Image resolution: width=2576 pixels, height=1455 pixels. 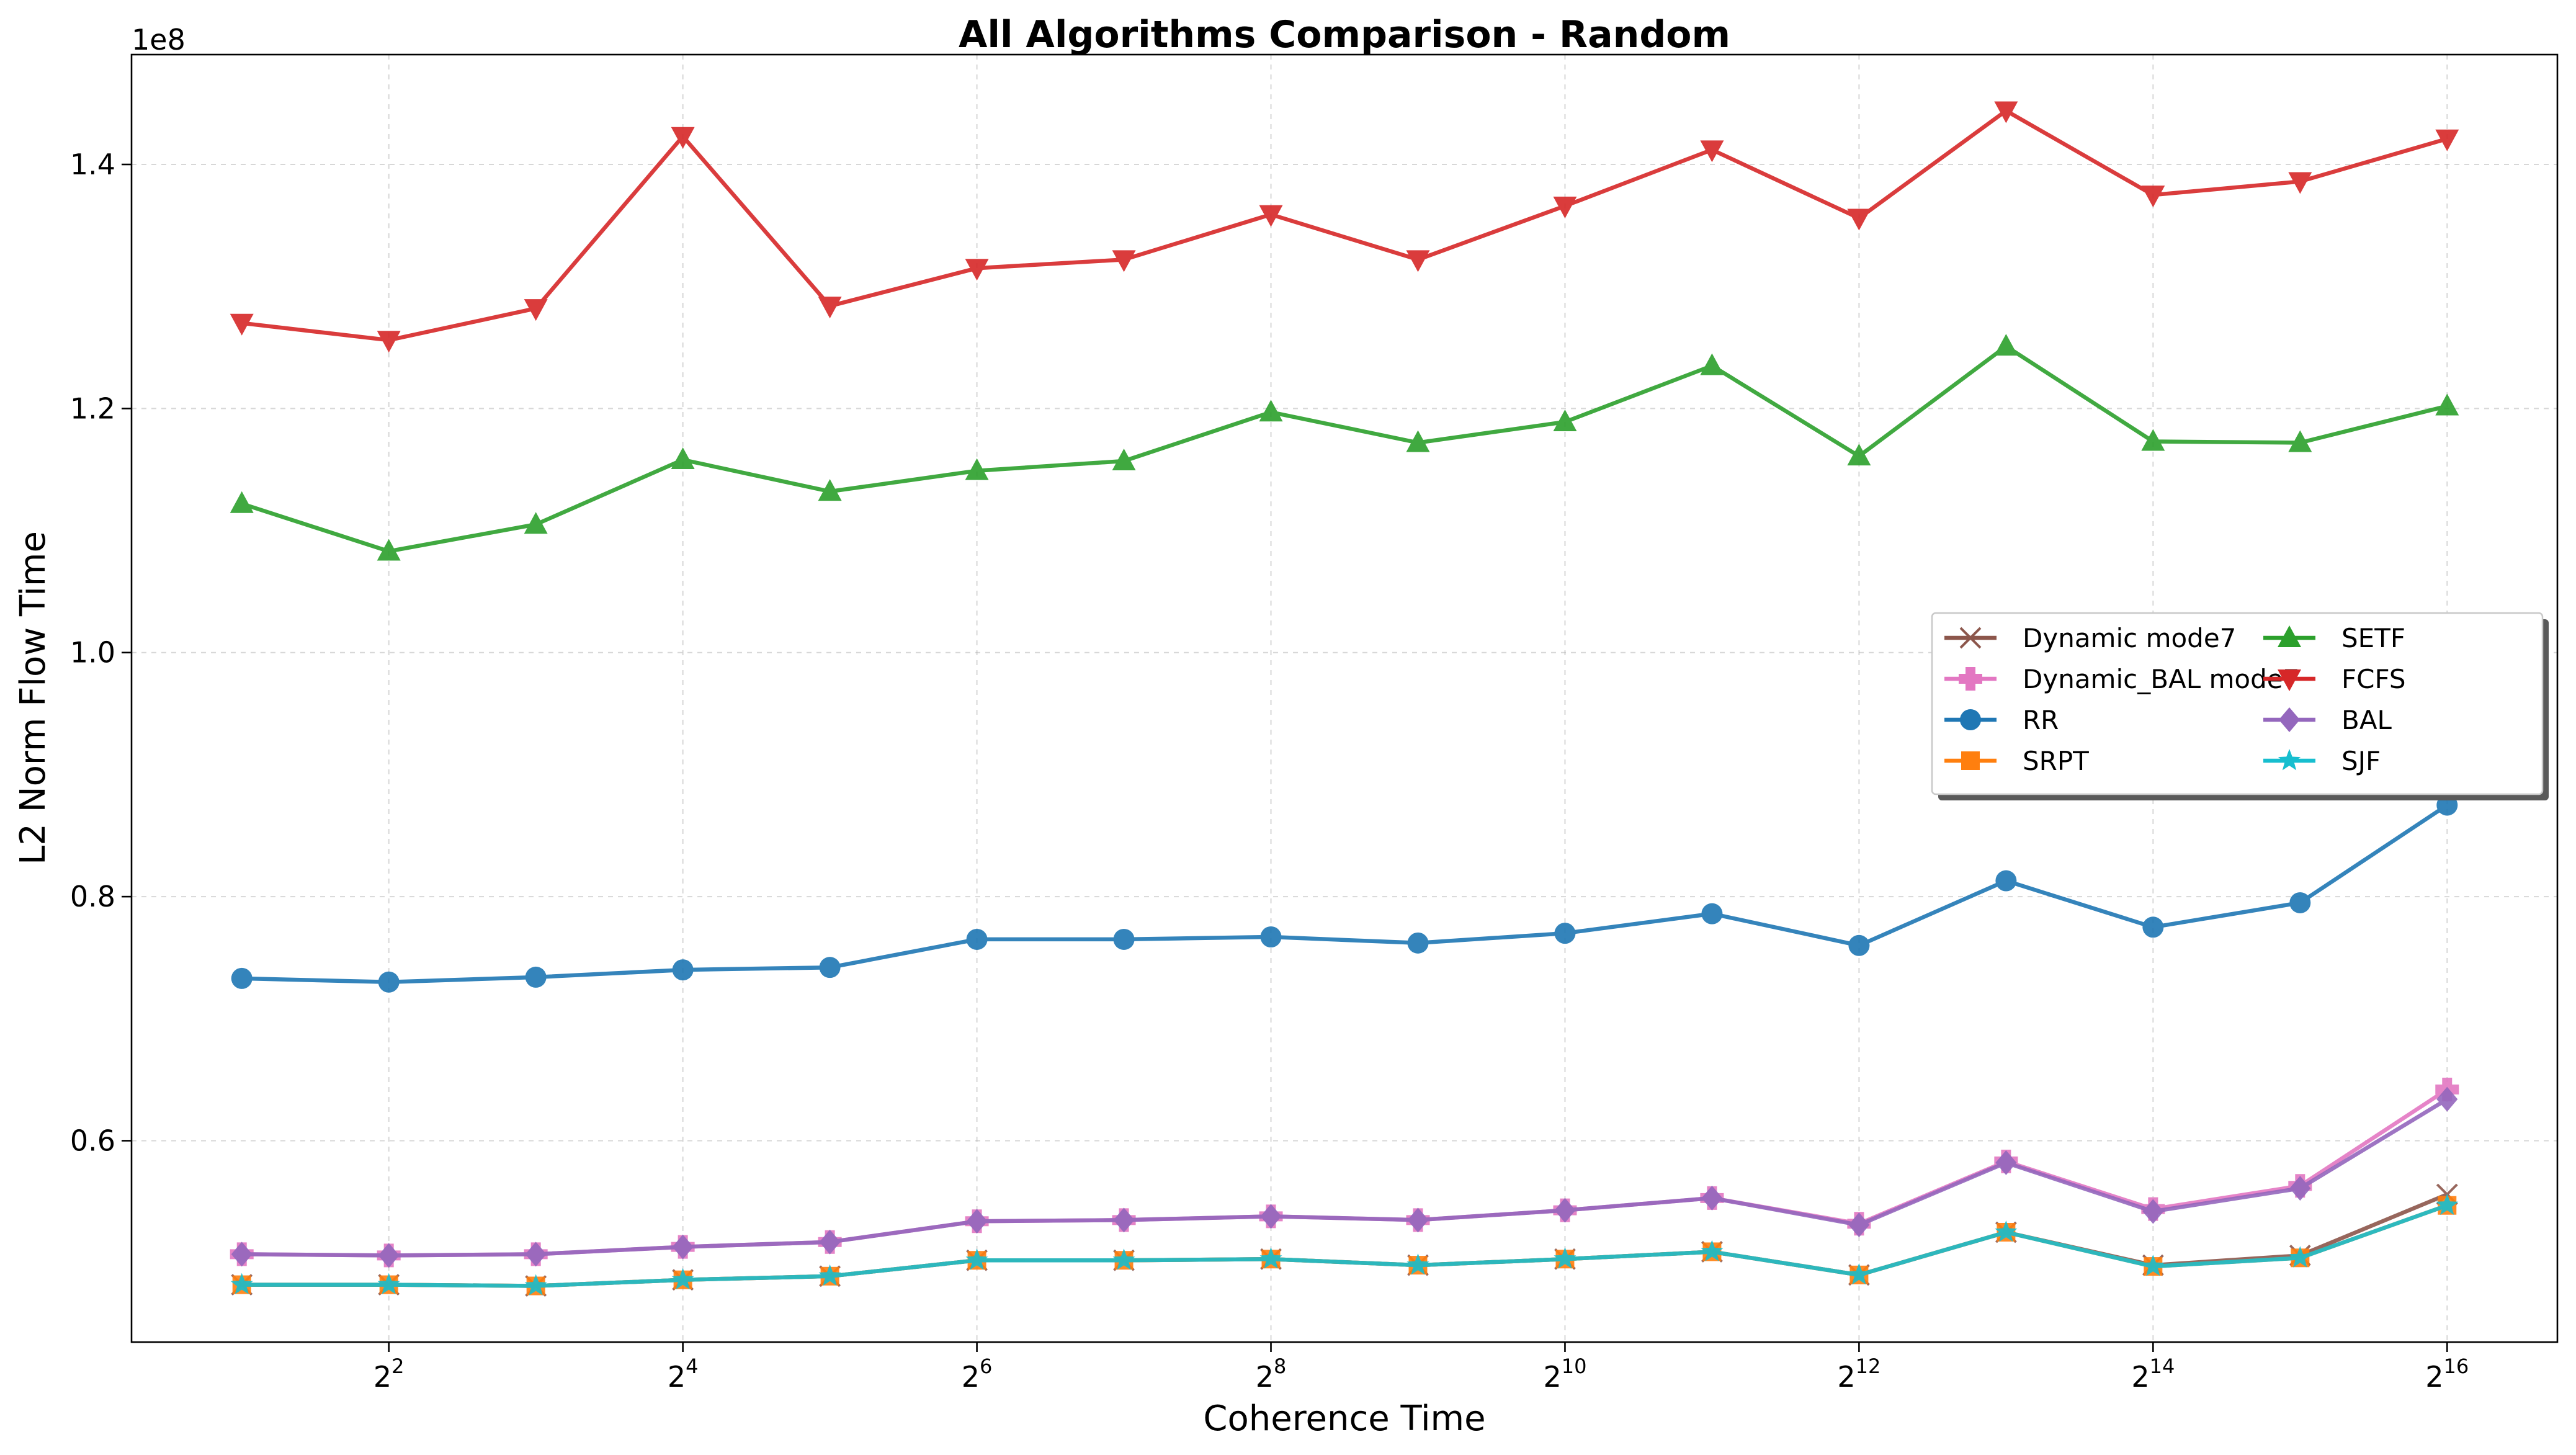 What do you see at coordinates (1344, 34) in the screenshot?
I see `chart-title: All Algorithms Comparison - Random` at bounding box center [1344, 34].